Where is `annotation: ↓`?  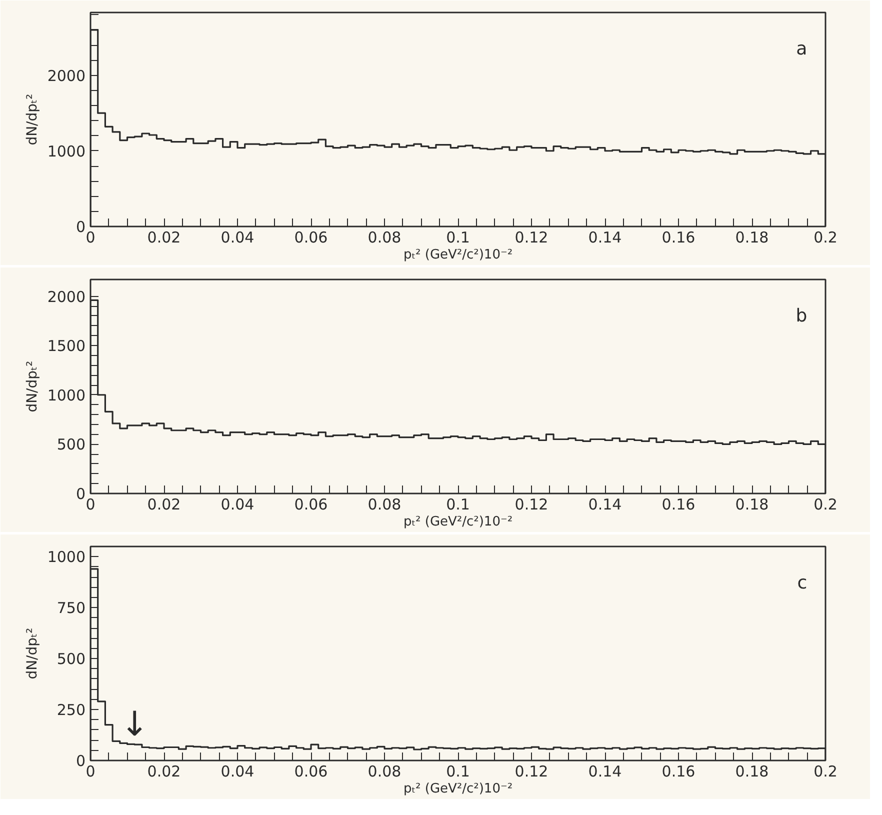
annotation: ↓ is located at coordinates (134, 724).